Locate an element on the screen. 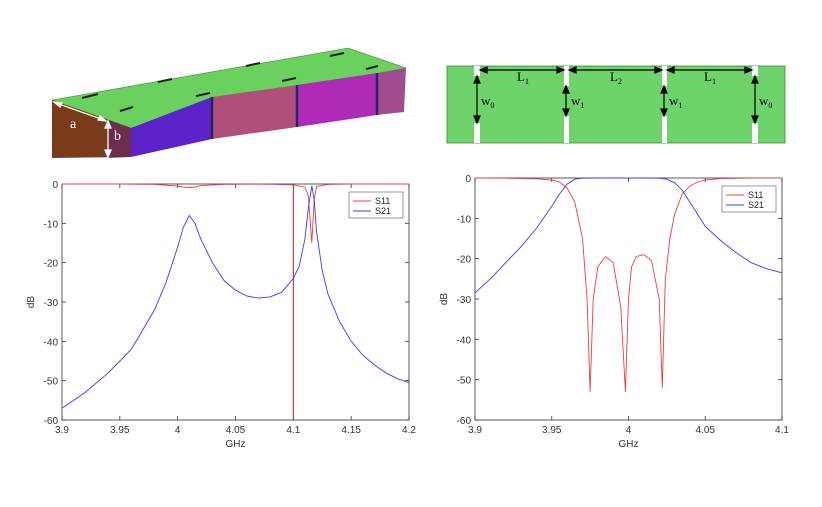 The width and height of the screenshot is (822, 507). dimension-a-label: a is located at coordinates (73, 124).